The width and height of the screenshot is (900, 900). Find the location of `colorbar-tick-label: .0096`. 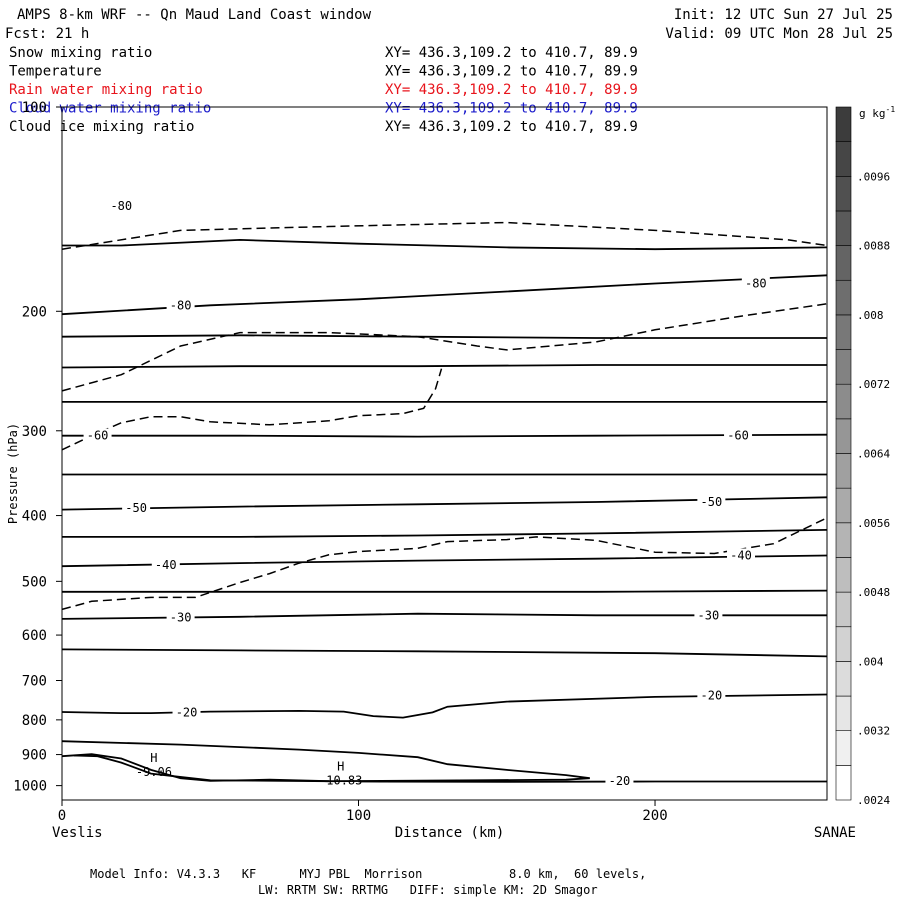

colorbar-tick-label: .0096 is located at coordinates (873, 176).